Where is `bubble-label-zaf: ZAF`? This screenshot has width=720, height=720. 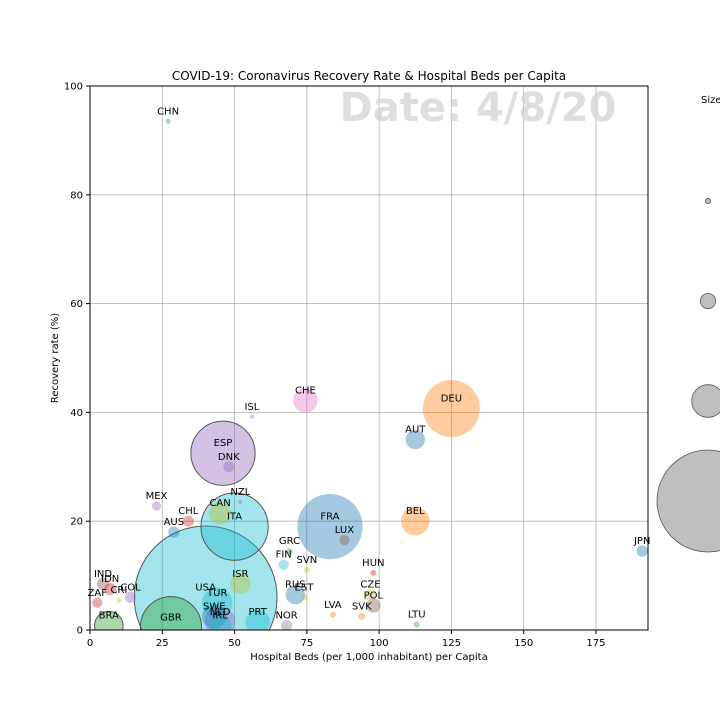
bubble-label-zaf: ZAF is located at coordinates (98, 593).